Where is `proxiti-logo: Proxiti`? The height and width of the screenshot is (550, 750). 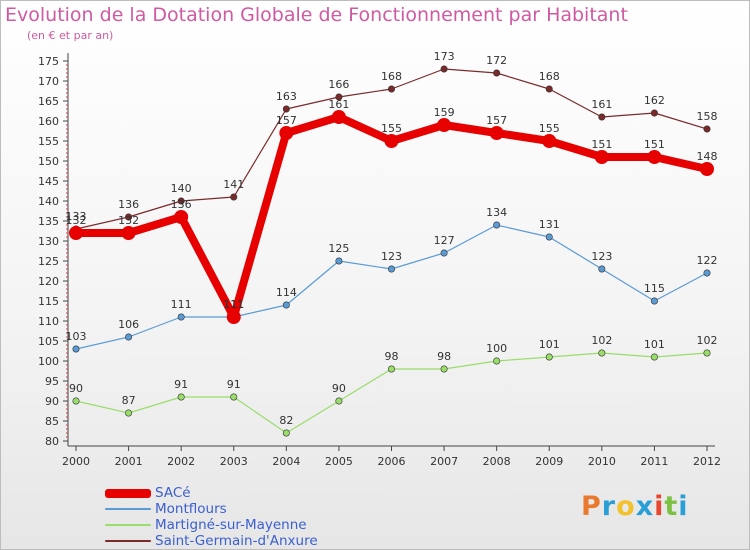
proxiti-logo: Proxiti is located at coordinates (635, 506).